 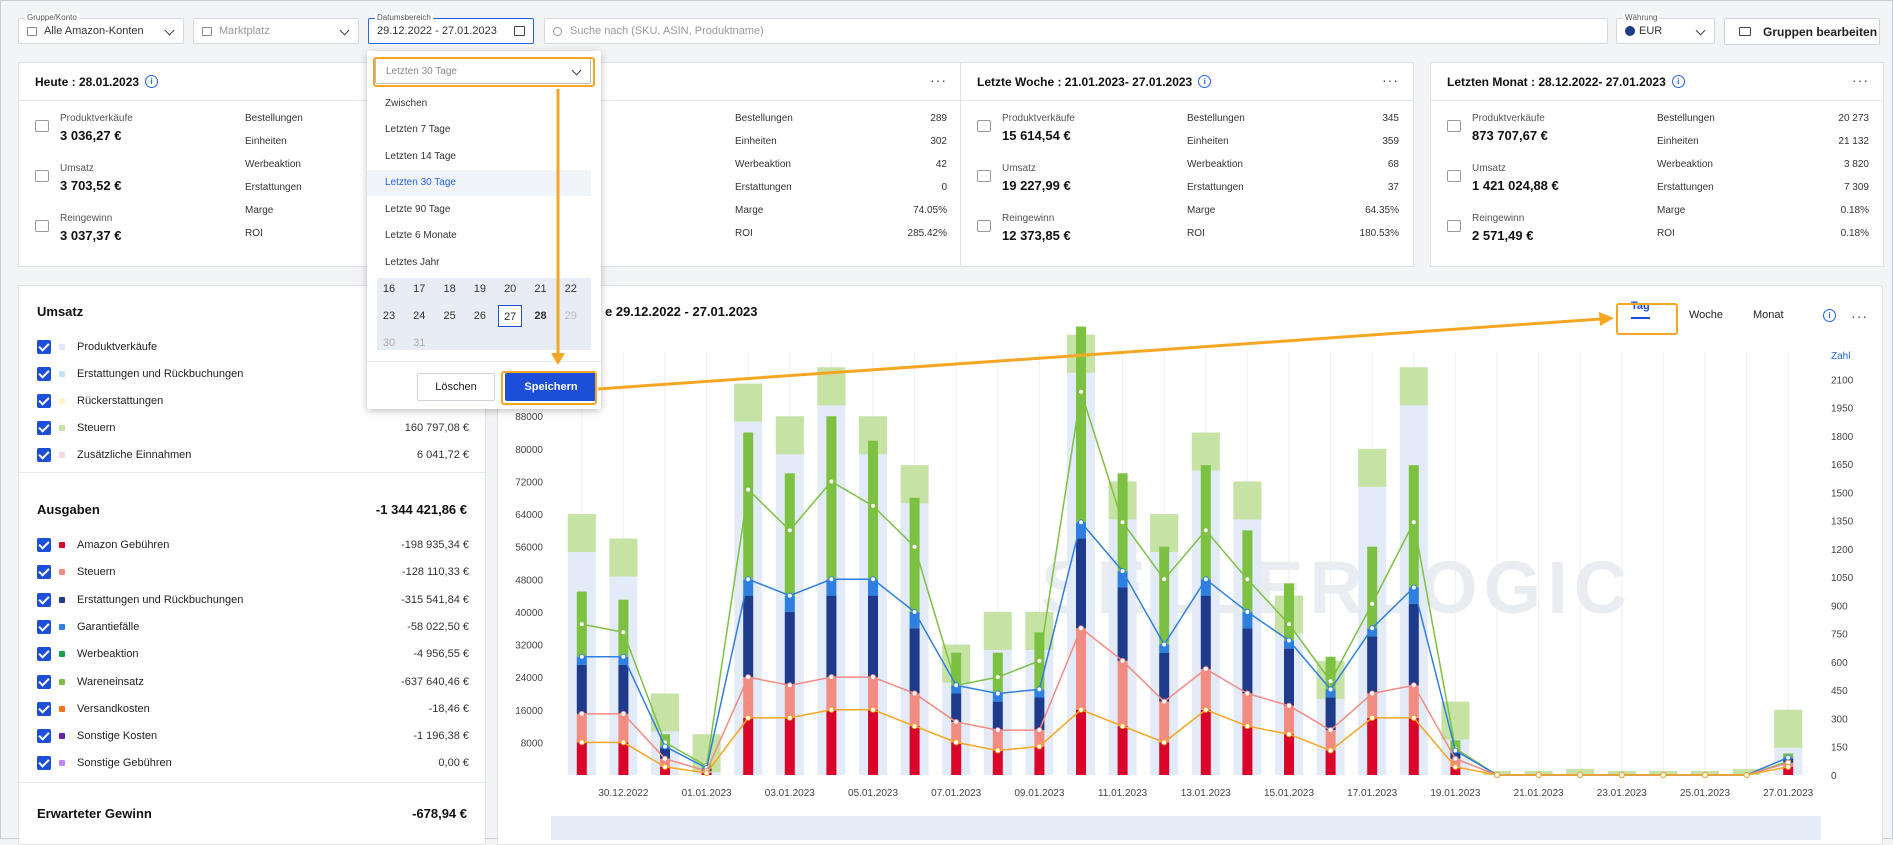 What do you see at coordinates (253, 455) in the screenshot?
I see `breakdown-item: Zusätzliche Einnahmen 6 041,72 €` at bounding box center [253, 455].